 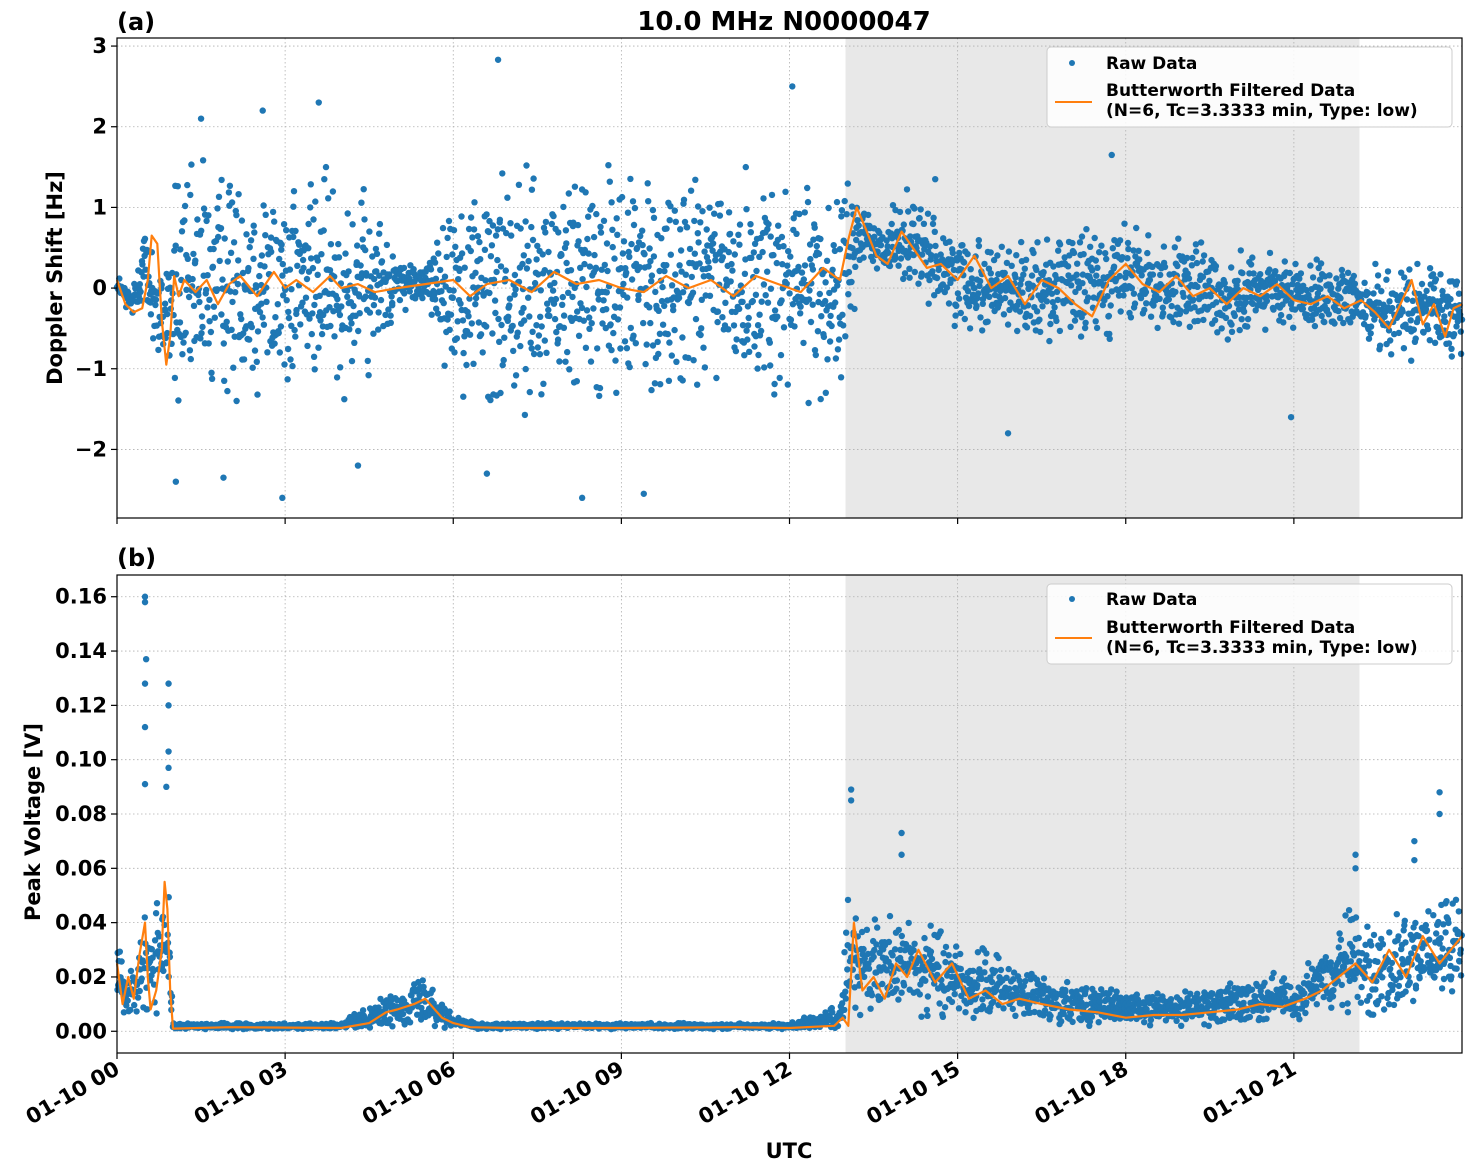 What do you see at coordinates (1262, 111) in the screenshot?
I see `panel-a-legend-filter-params: (N=6, Tc=3.3333 min, Type: low)` at bounding box center [1262, 111].